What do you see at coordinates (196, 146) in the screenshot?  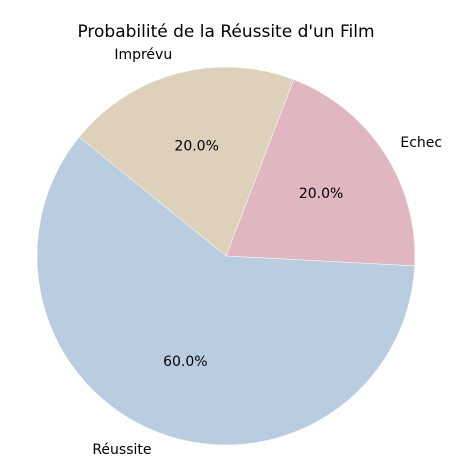 I see `slice-percent-imprevu: 20.0%` at bounding box center [196, 146].